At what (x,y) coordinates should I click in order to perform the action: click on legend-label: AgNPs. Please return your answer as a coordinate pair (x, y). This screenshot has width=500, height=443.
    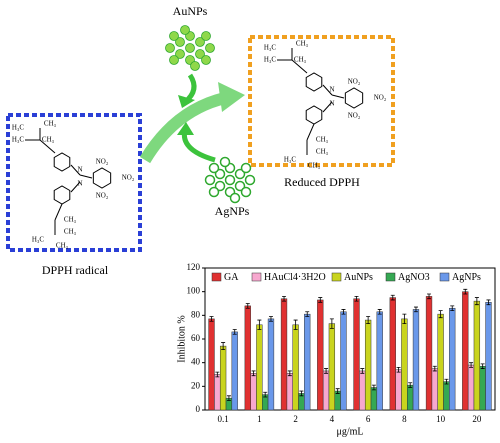
    Looking at the image, I should click on (466, 277).